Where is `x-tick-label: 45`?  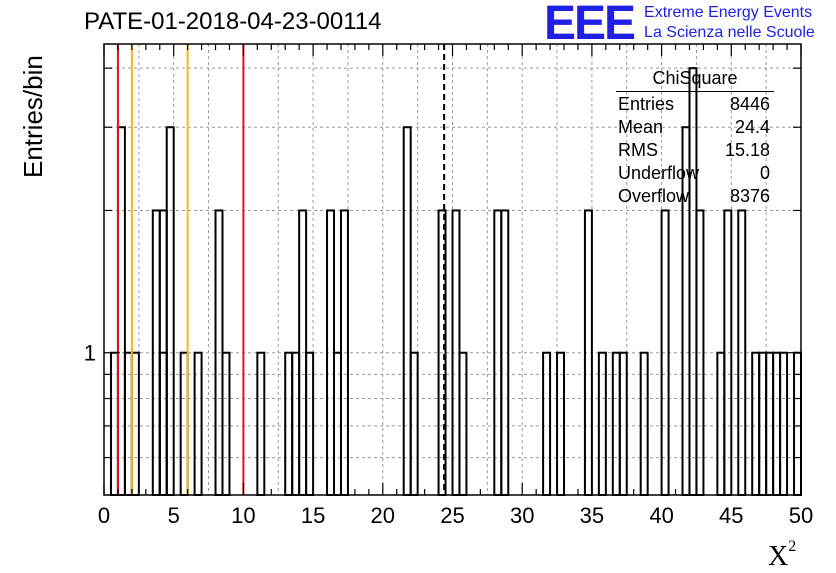 x-tick-label: 45 is located at coordinates (731, 515).